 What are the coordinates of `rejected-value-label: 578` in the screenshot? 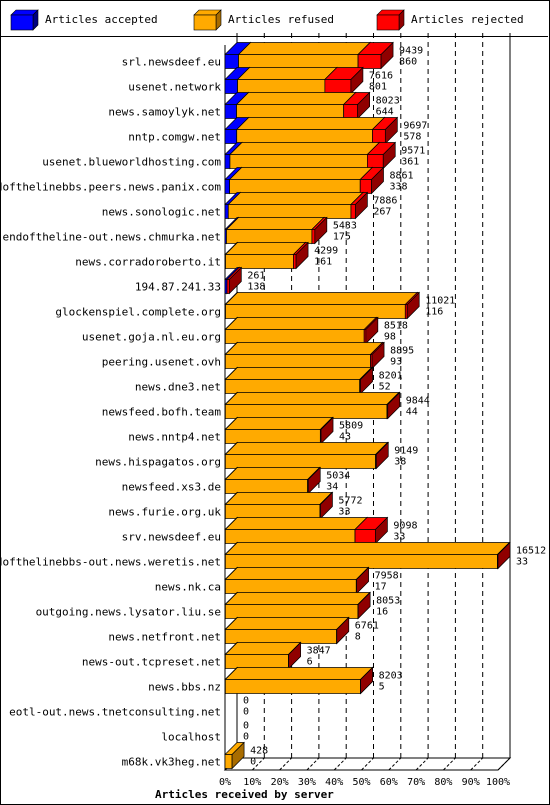 It's located at (412, 137).